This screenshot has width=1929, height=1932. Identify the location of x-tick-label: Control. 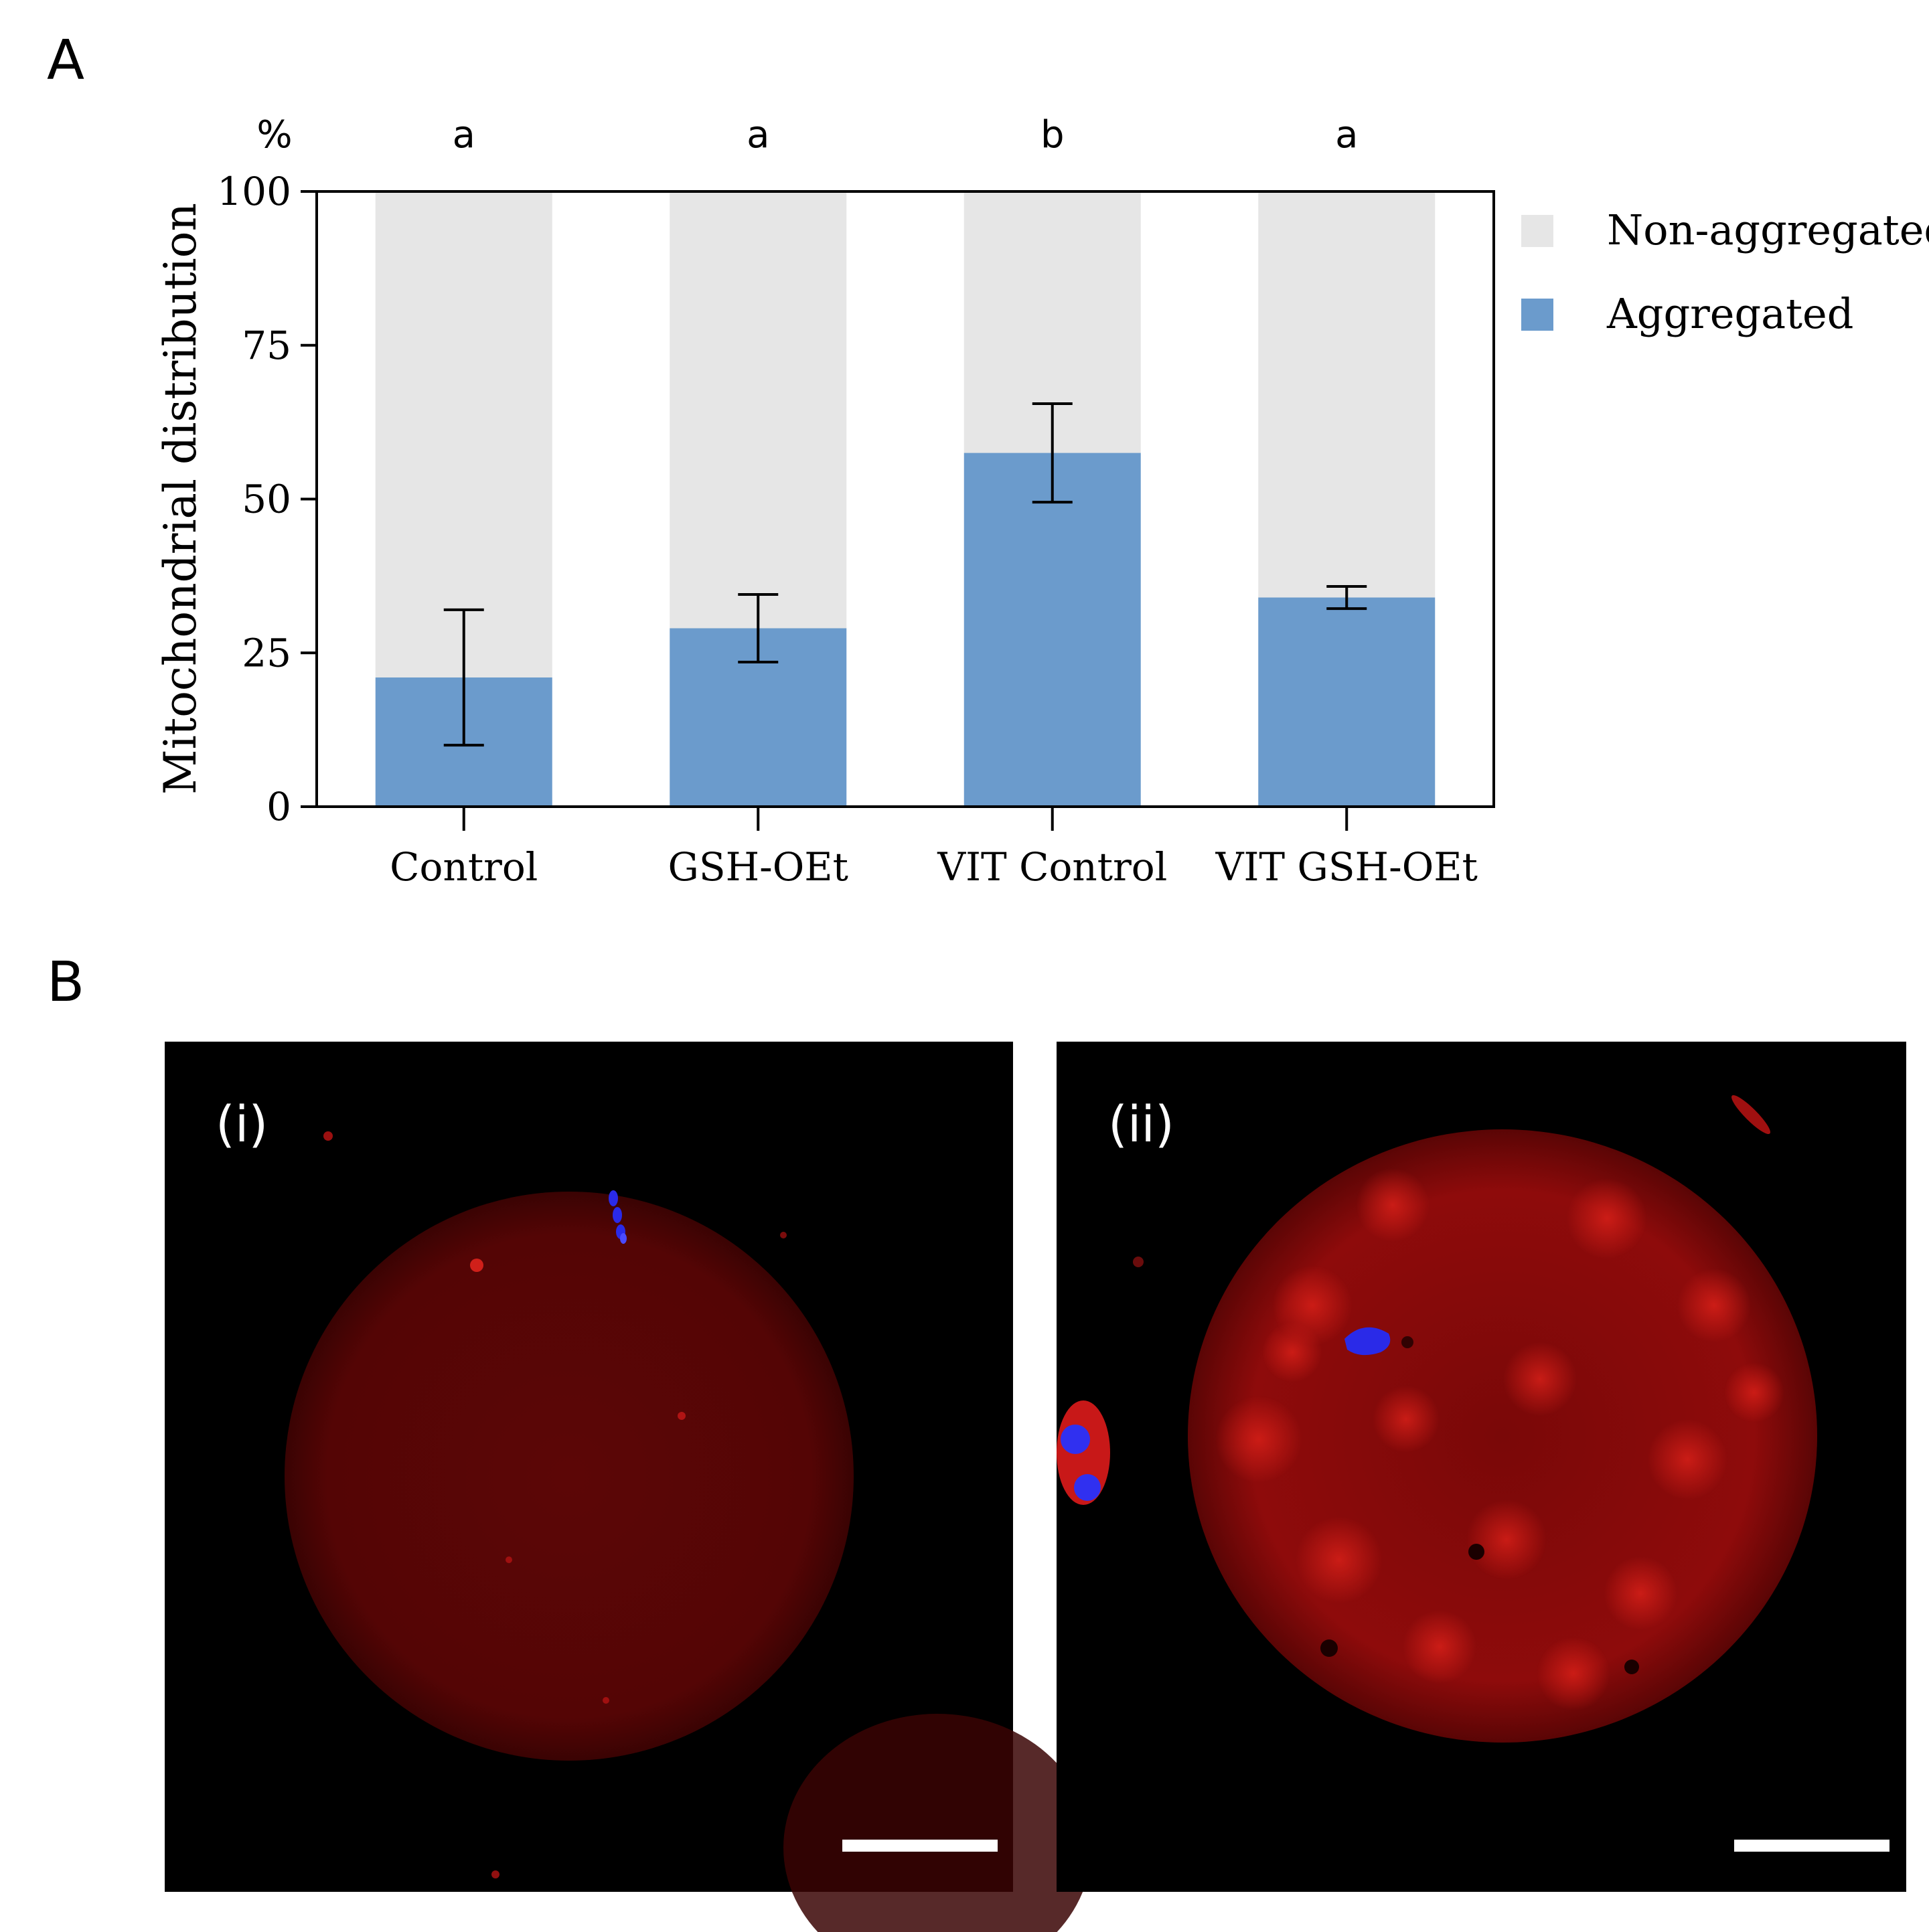
(464, 867).